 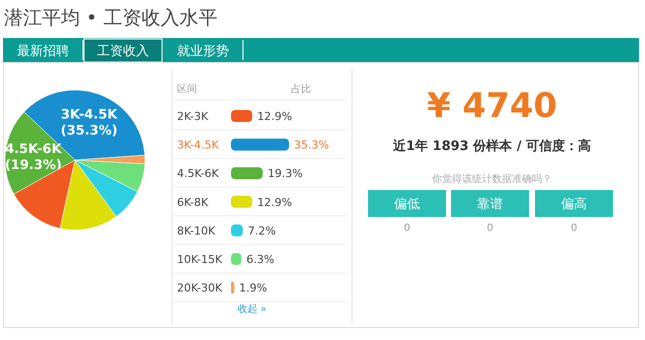 What do you see at coordinates (198, 173) in the screenshot?
I see `y-tick-label: 4.5K-6K` at bounding box center [198, 173].